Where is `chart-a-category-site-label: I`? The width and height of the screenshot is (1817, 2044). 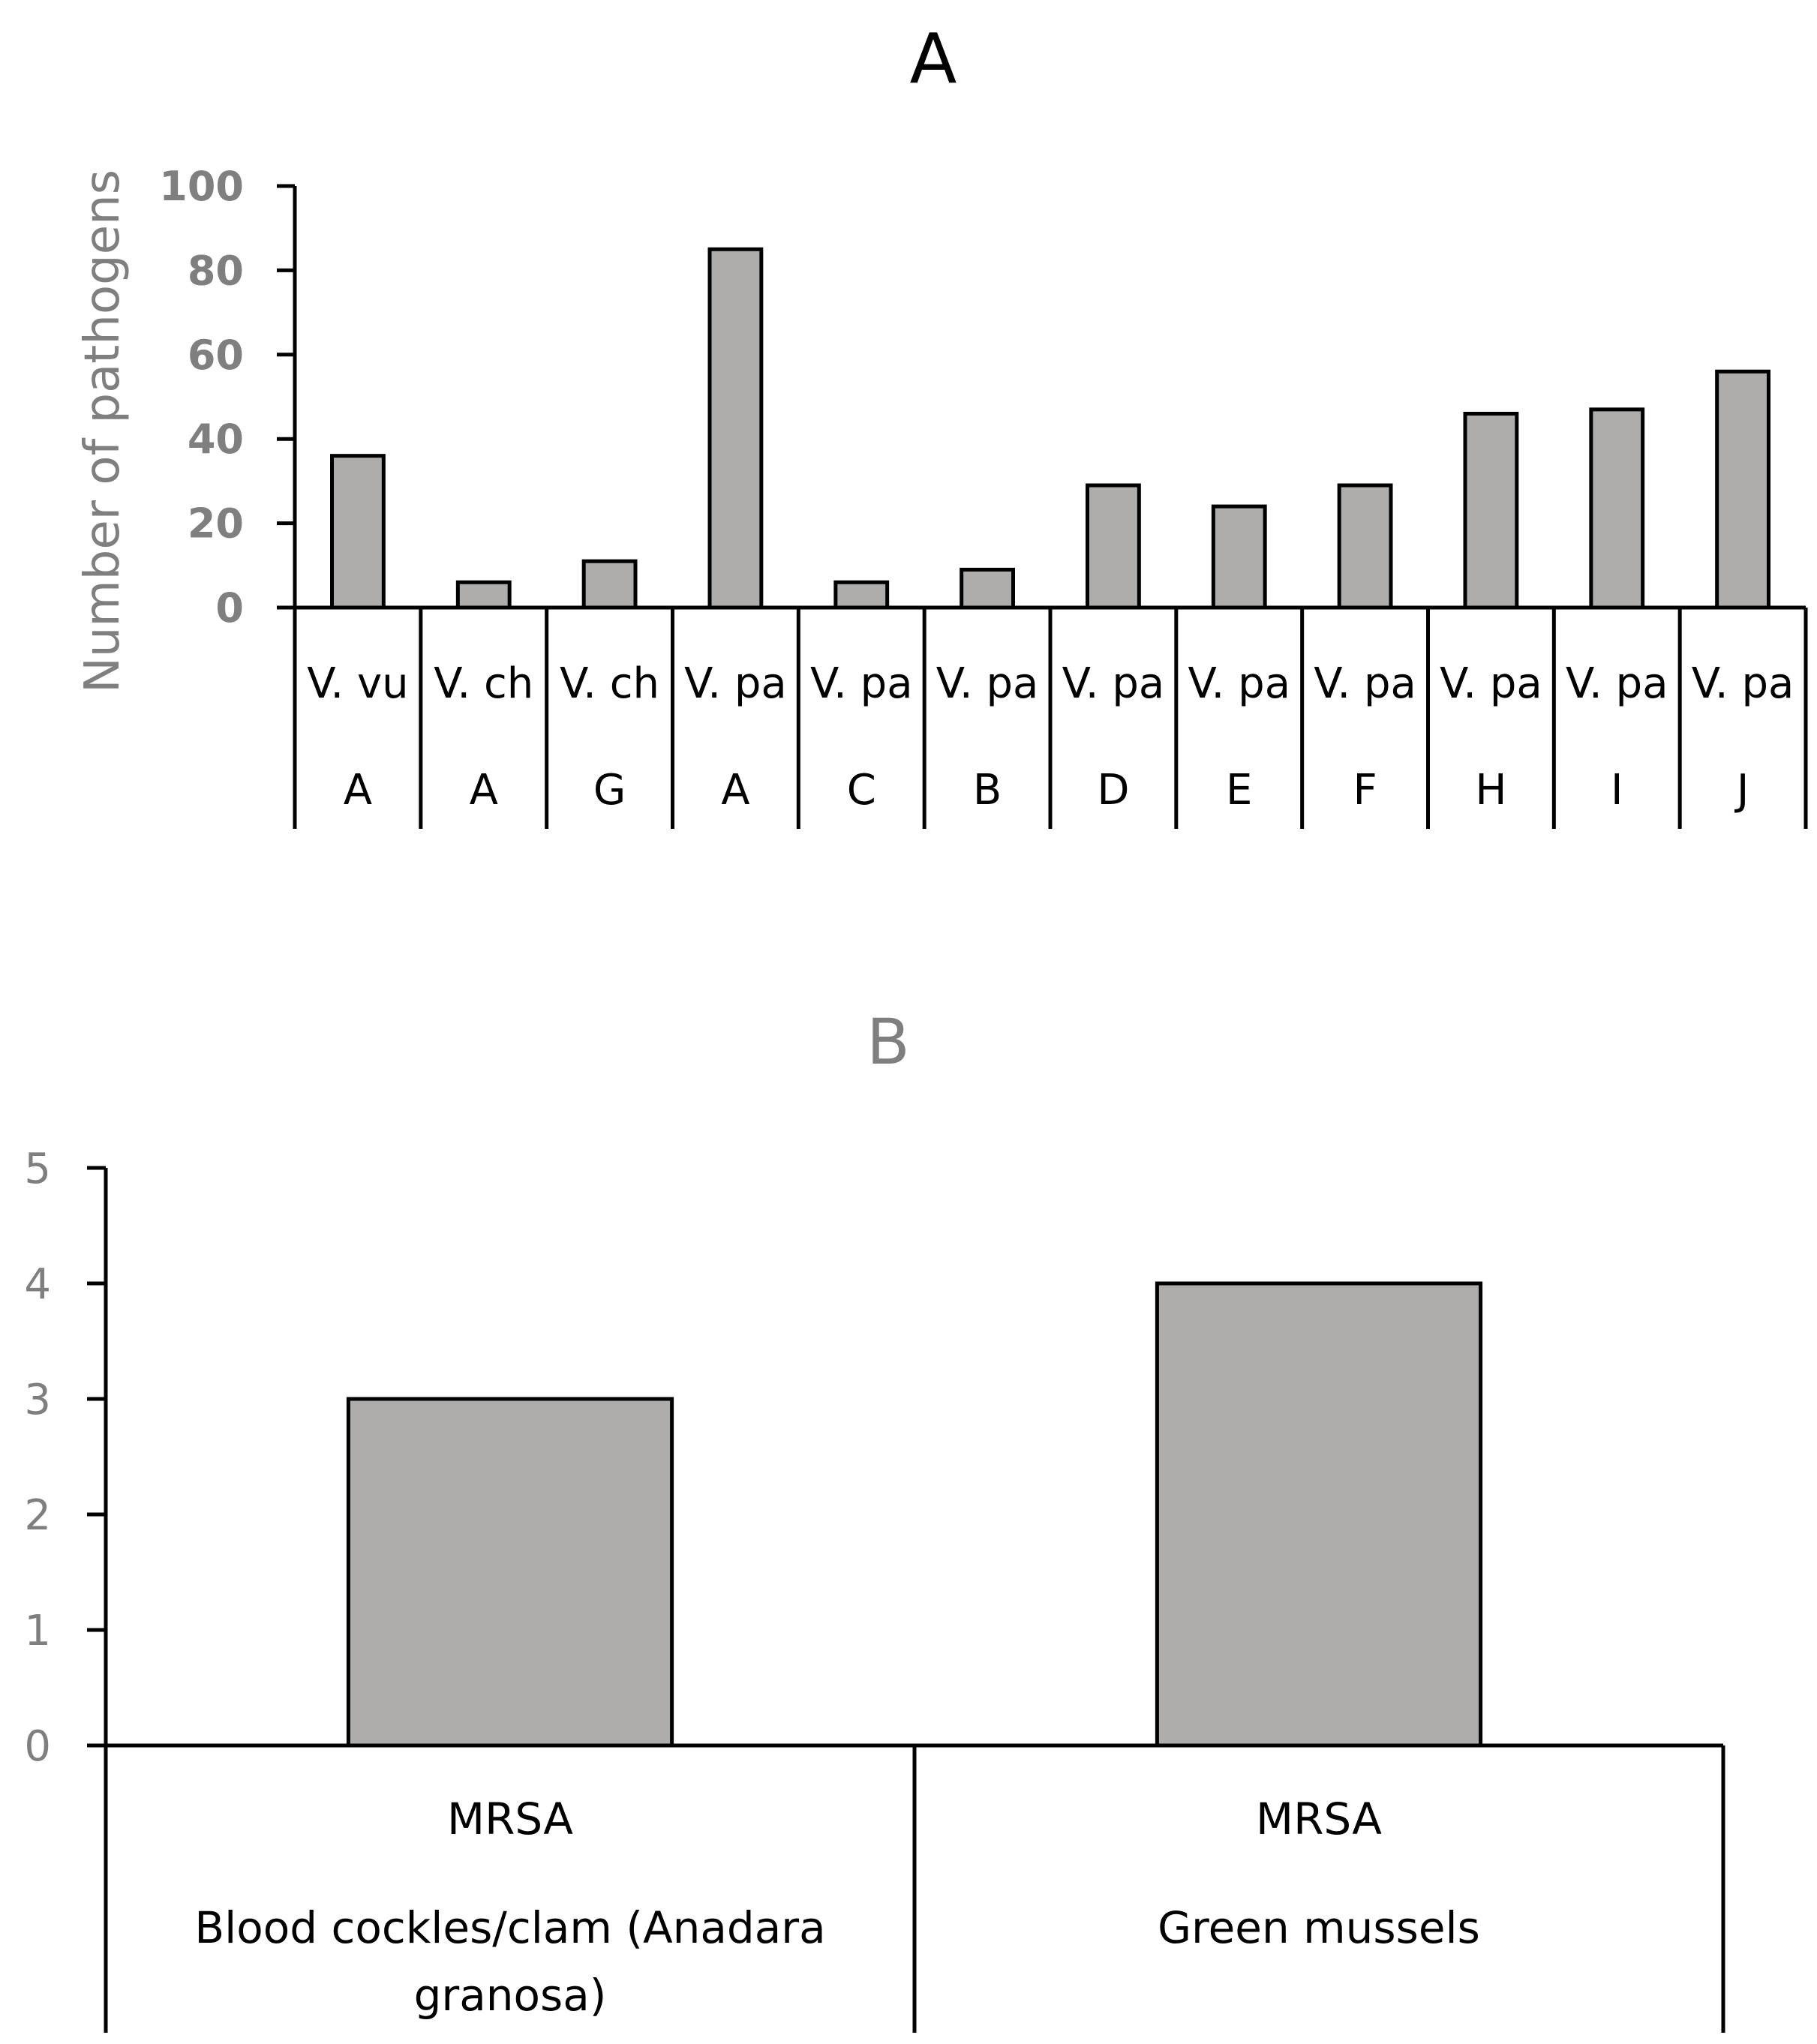 chart-a-category-site-label: I is located at coordinates (1617, 791).